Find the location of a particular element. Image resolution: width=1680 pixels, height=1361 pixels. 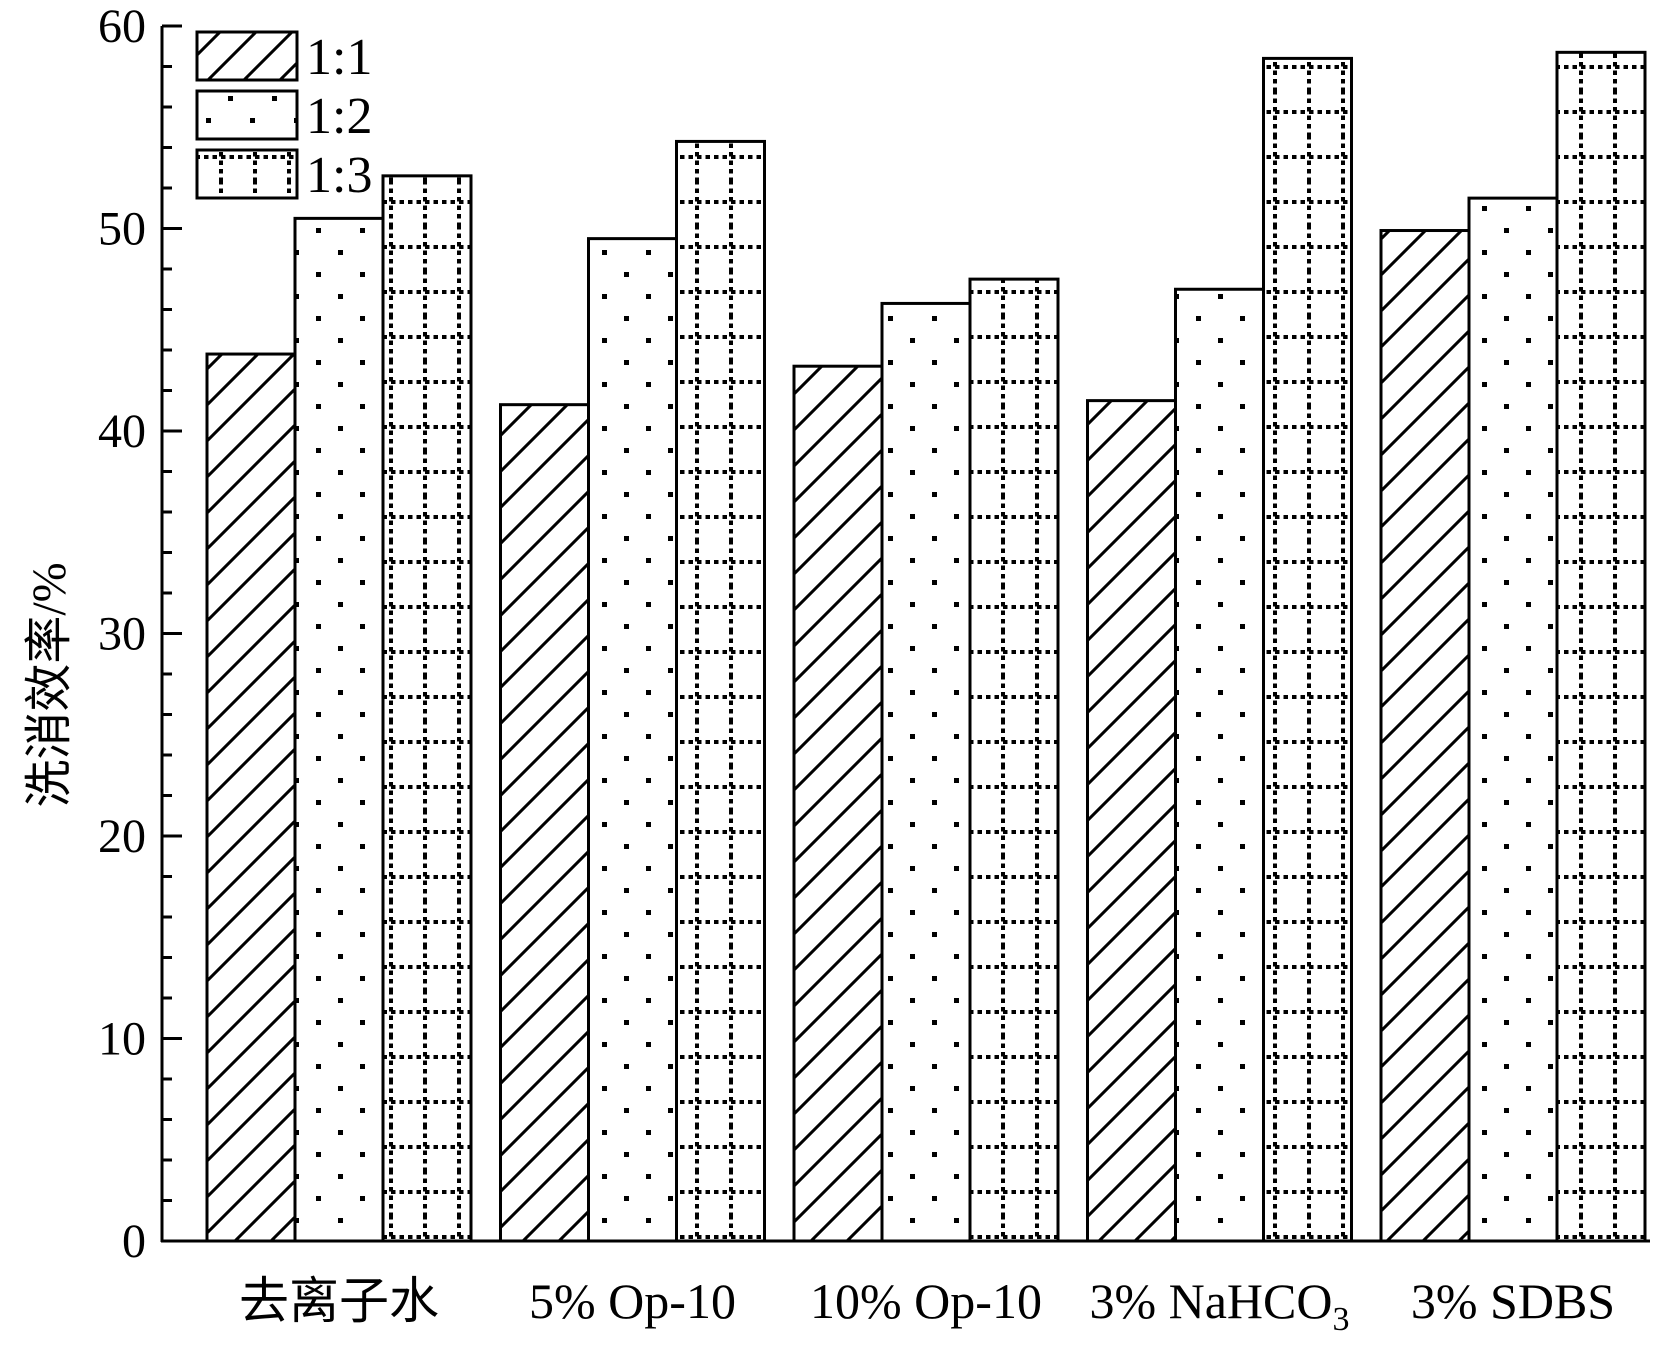

x-category-label: 3% NaHCO3 is located at coordinates (1219, 1305).